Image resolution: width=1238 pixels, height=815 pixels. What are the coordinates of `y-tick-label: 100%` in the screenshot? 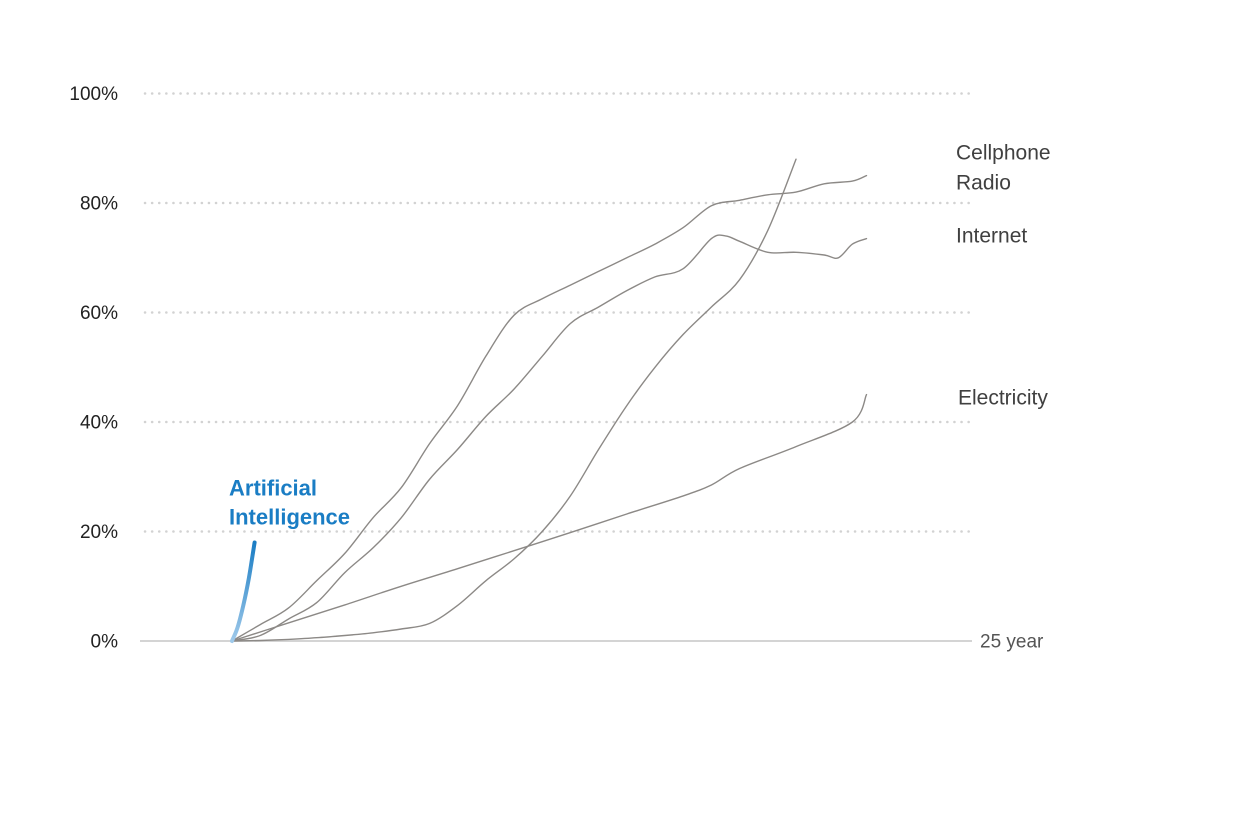 It's located at (93, 94).